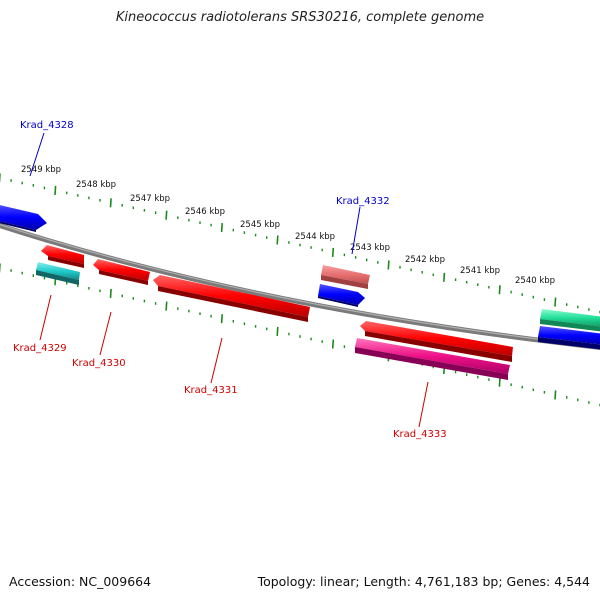 Image resolution: width=600 pixels, height=600 pixels. Describe the element at coordinates (370, 248) in the screenshot. I see `kbp-label-2543: 2543 kbp` at that location.